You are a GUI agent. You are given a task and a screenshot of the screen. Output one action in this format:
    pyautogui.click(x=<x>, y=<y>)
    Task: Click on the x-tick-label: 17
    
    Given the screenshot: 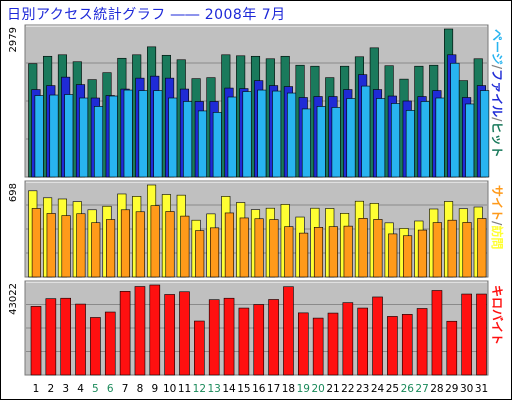 What is the action you would take?
    pyautogui.click(x=273, y=389)
    